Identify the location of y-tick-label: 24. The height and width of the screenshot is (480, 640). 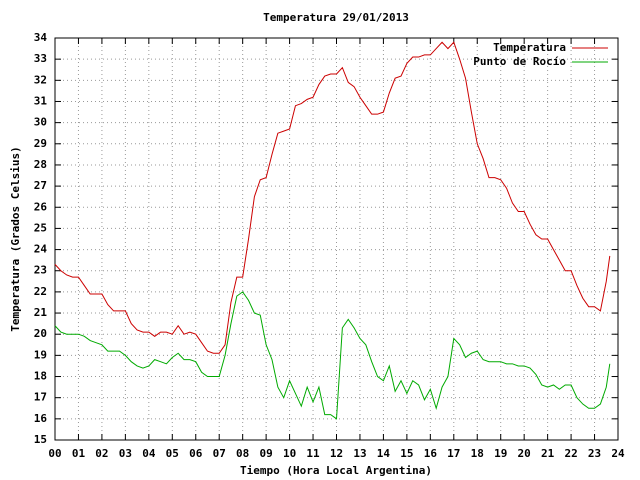
(41, 249).